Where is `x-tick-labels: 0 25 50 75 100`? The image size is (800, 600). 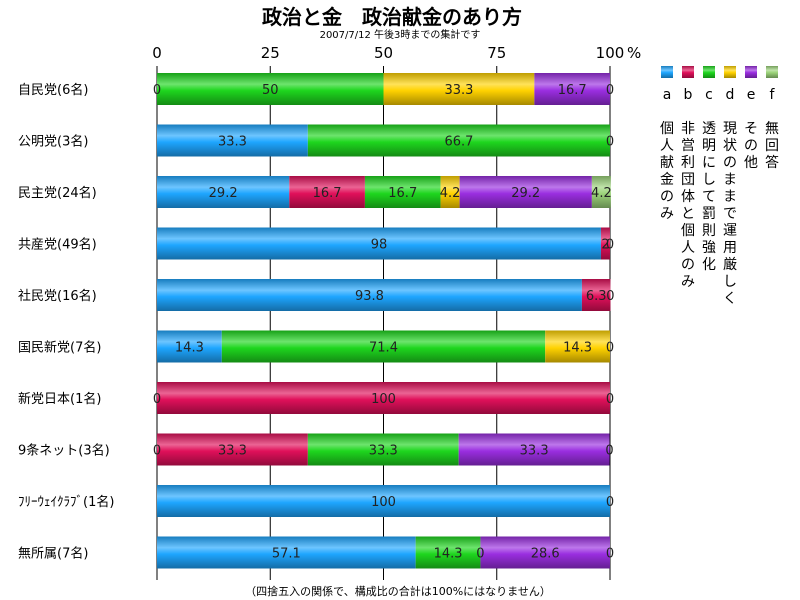 x-tick-labels: 0 25 50 75 100 is located at coordinates (388, 53).